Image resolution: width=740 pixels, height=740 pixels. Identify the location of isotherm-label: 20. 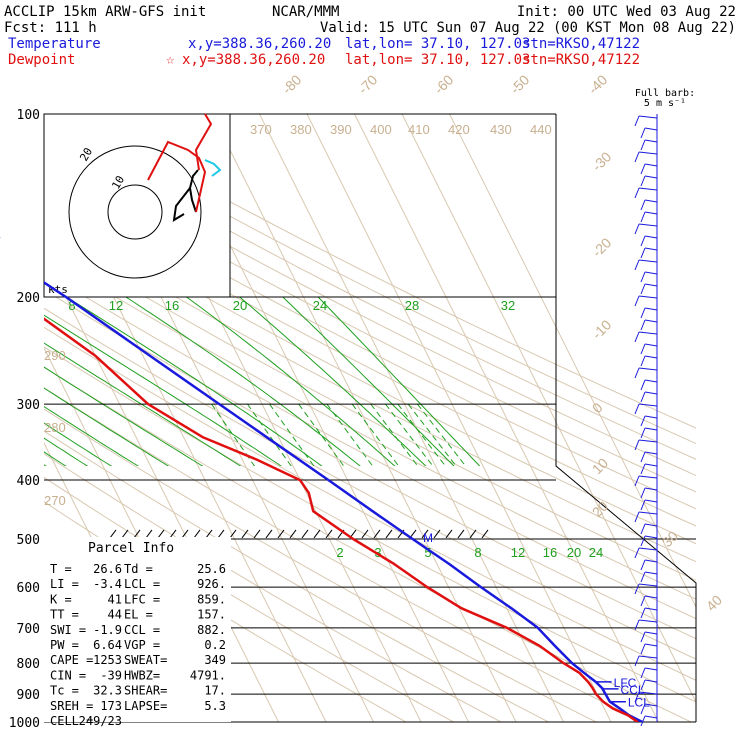
(600, 509).